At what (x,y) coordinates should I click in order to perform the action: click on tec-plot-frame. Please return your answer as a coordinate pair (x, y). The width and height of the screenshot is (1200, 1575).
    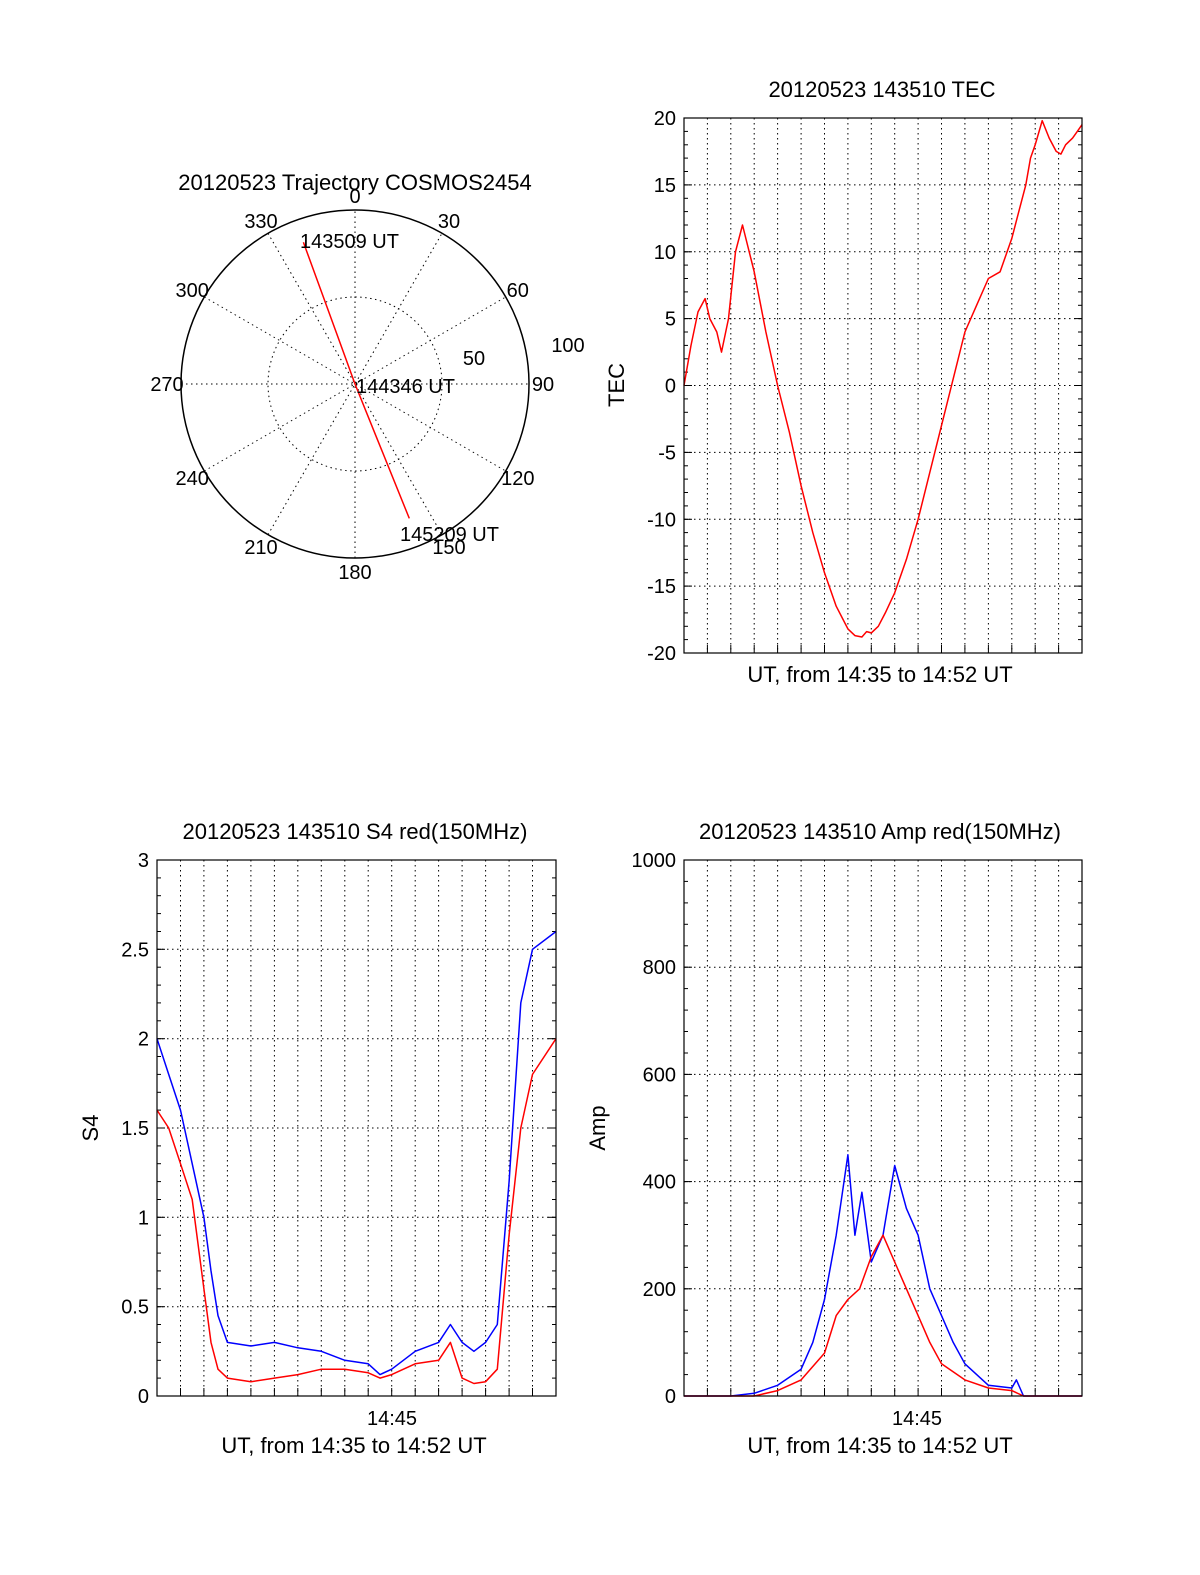
    Looking at the image, I should click on (883, 385).